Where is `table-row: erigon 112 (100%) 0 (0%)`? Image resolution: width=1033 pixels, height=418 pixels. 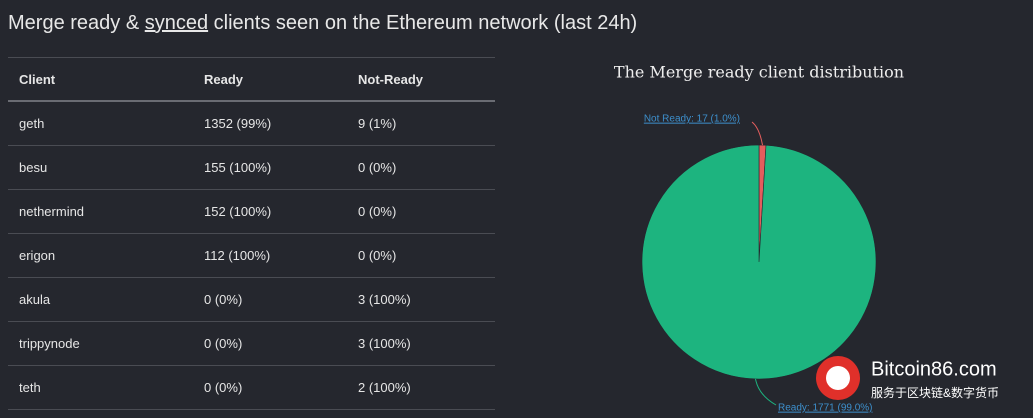
table-row: erigon 112 (100%) 0 (0%) is located at coordinates (251, 255).